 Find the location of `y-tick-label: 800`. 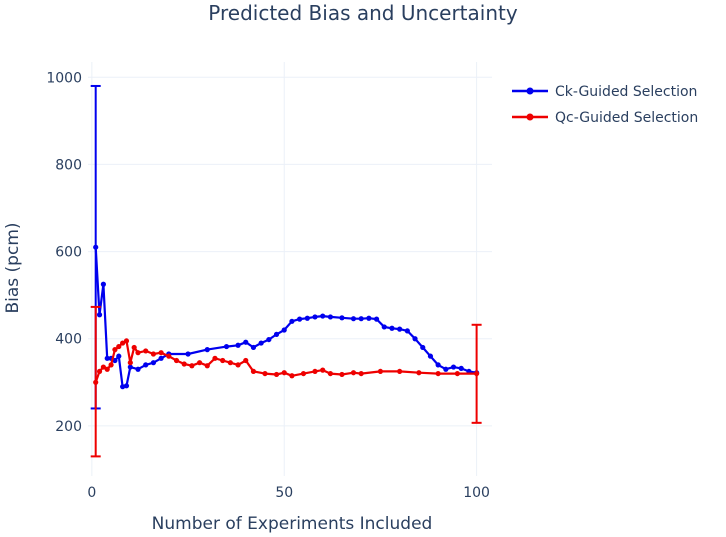

y-tick-label: 800 is located at coordinates (68, 165).